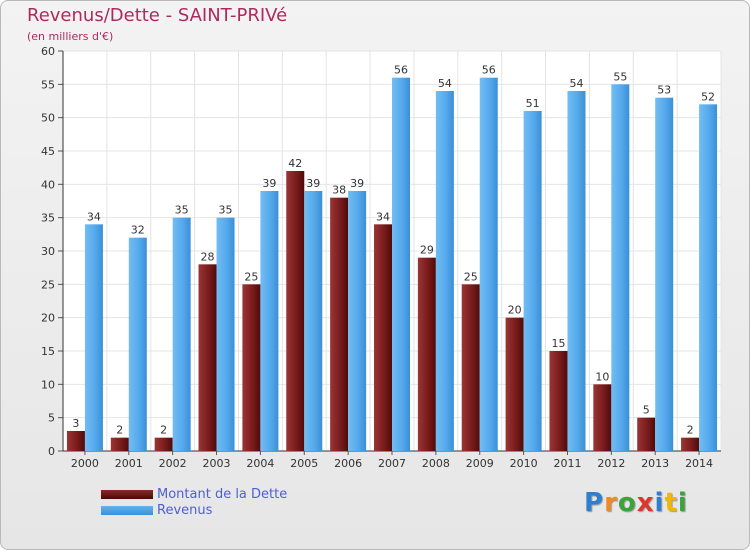  Describe the element at coordinates (627, 503) in the screenshot. I see `brand-letter: o` at that location.